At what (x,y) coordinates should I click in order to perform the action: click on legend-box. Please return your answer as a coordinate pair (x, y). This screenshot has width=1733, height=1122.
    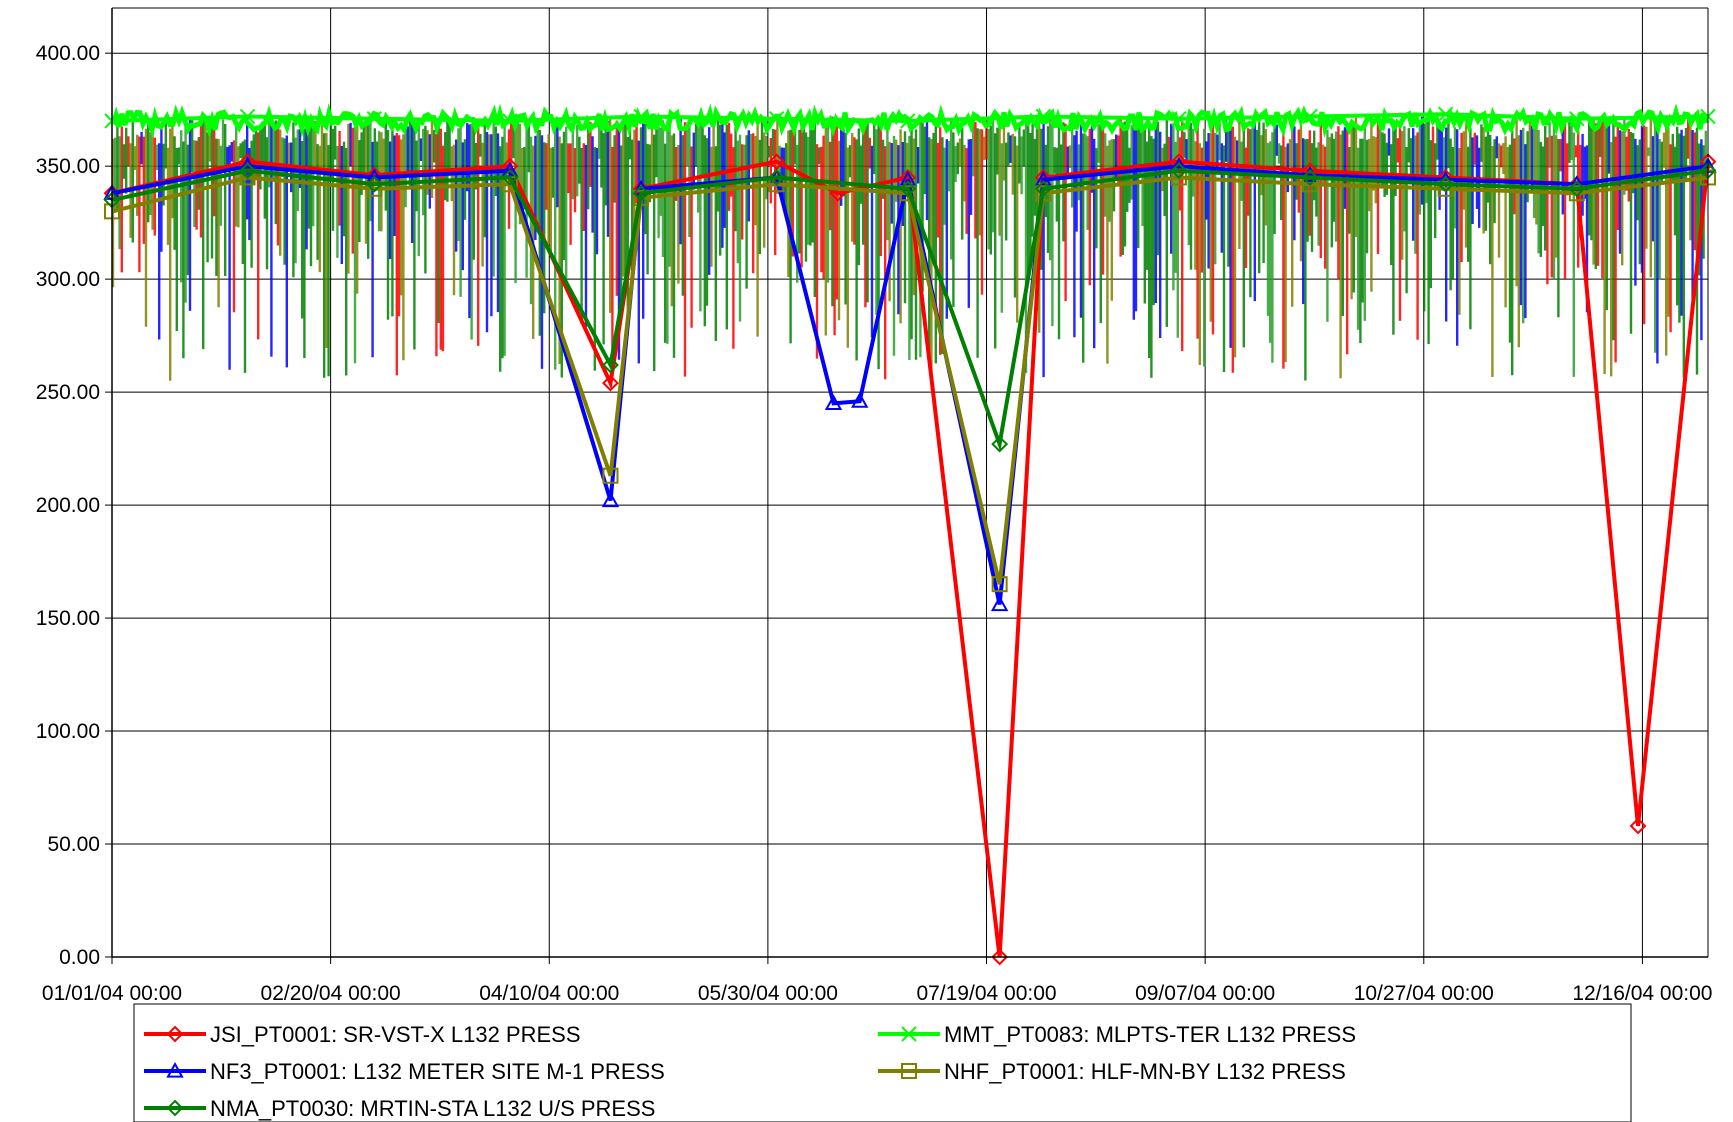
    Looking at the image, I should click on (882, 1062).